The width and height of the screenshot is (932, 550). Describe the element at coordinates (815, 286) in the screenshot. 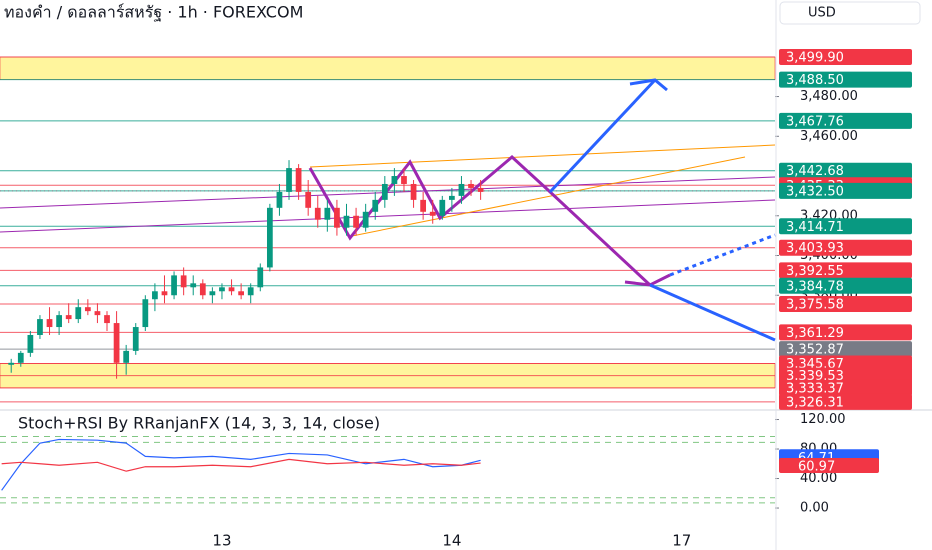

I see `price-label: 3,384.78` at that location.